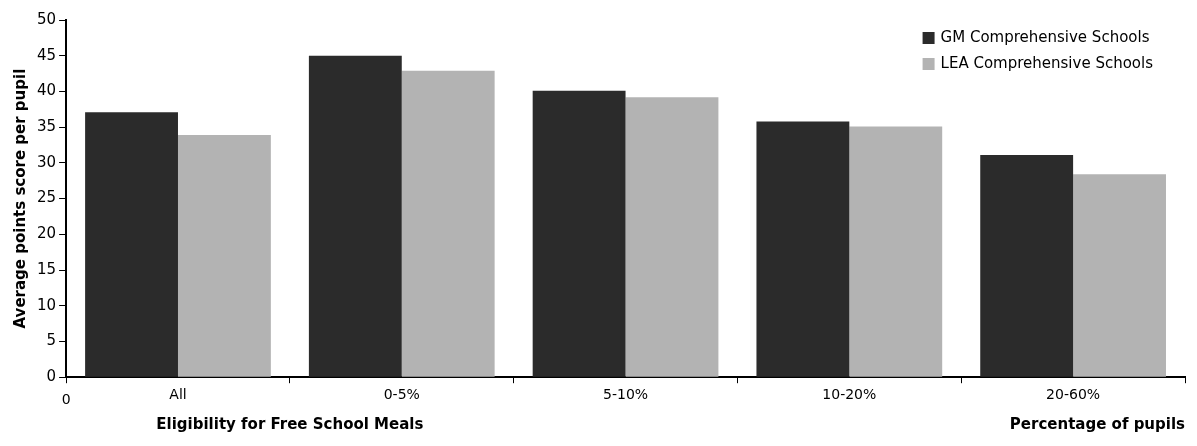 This screenshot has height=446, width=1197. Describe the element at coordinates (66, 398) in the screenshot. I see `text: 0` at that location.